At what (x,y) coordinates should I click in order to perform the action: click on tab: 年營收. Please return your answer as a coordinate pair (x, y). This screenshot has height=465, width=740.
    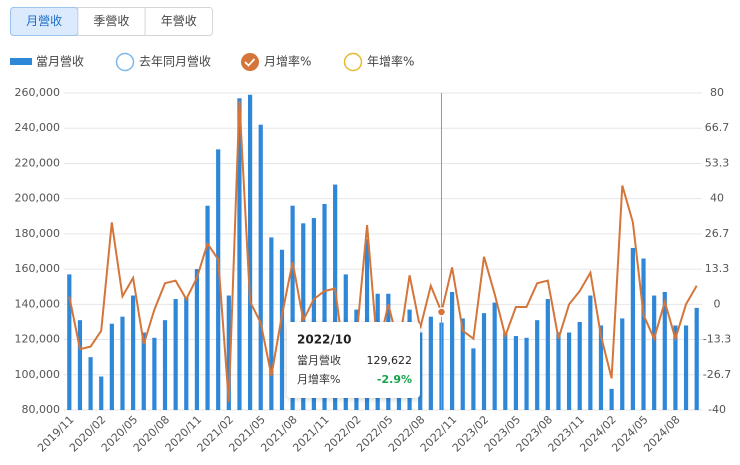
    Looking at the image, I should click on (179, 21).